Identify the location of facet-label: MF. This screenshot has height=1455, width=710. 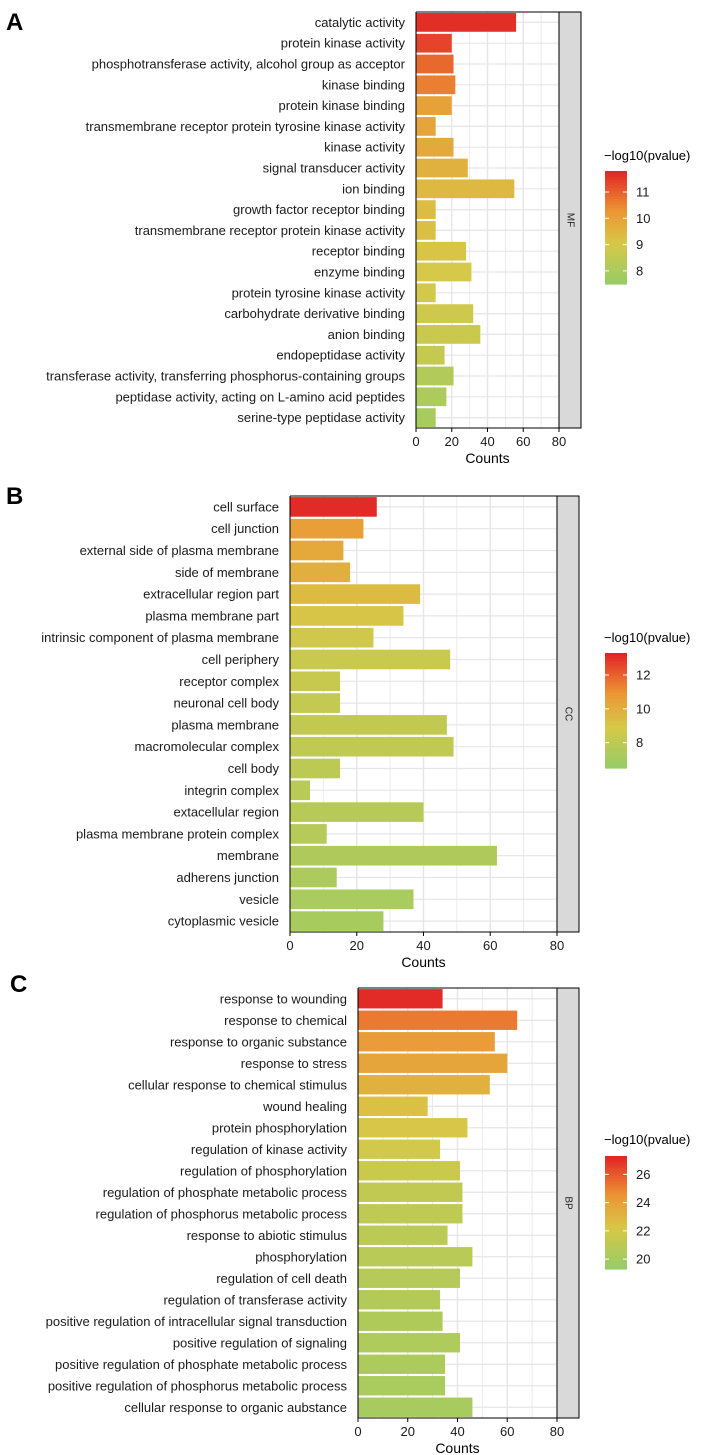
(570, 220).